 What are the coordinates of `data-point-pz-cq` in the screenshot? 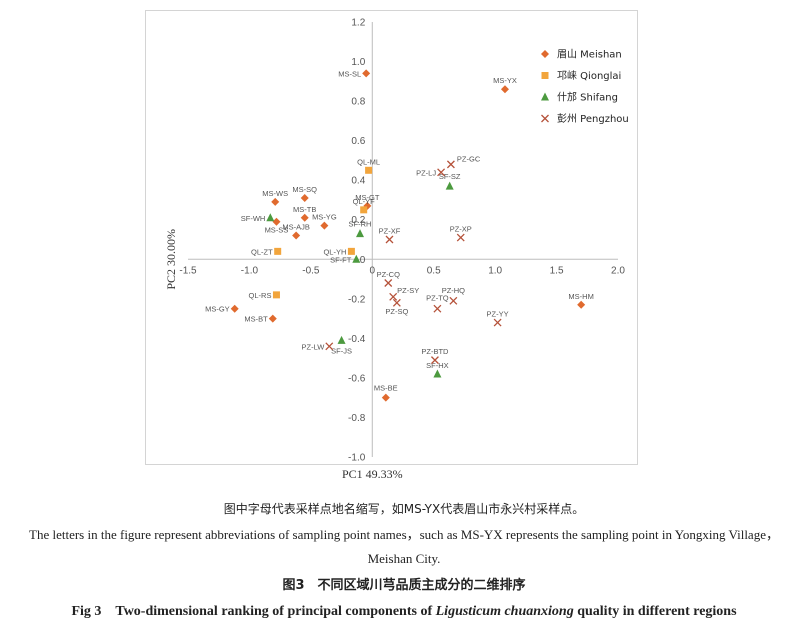 It's located at (388, 283).